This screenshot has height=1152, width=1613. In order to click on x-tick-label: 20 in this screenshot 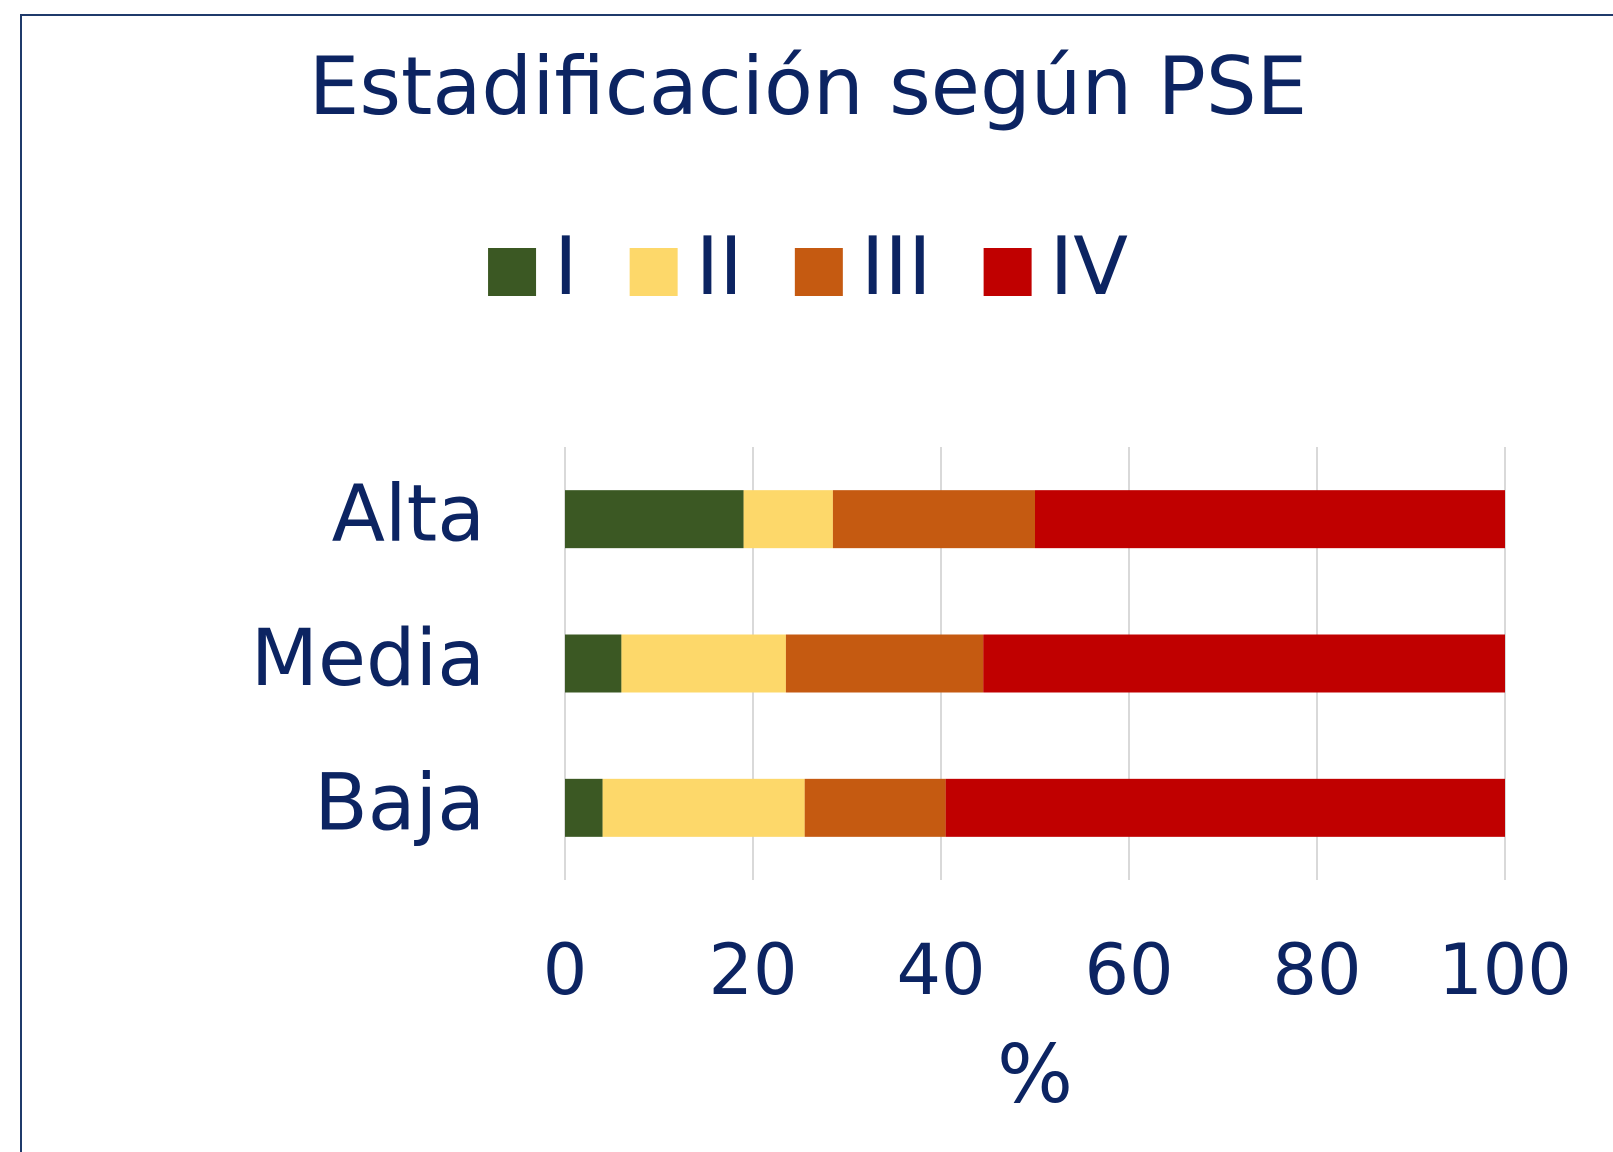, I will do `click(752, 970)`.